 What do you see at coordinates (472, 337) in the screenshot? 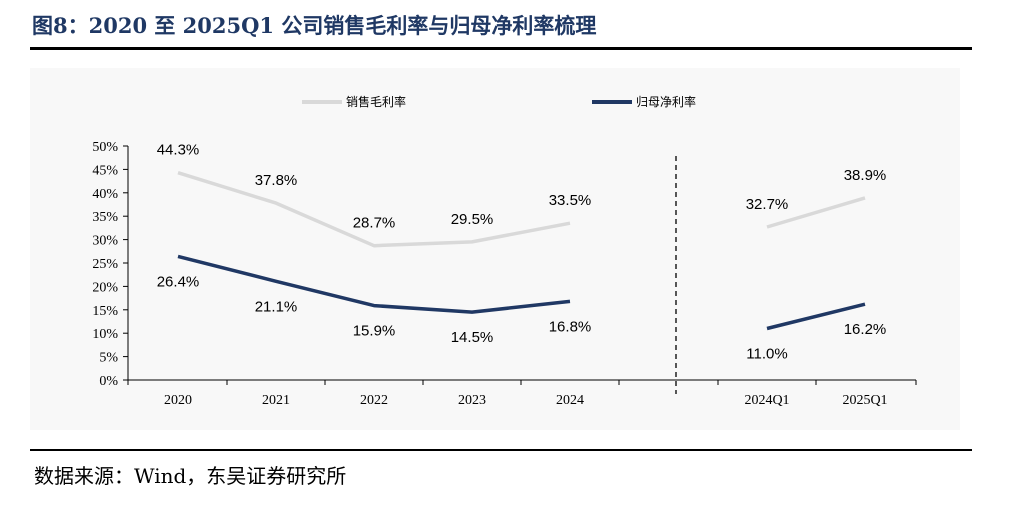
I see `data-label: 14.5%` at bounding box center [472, 337].